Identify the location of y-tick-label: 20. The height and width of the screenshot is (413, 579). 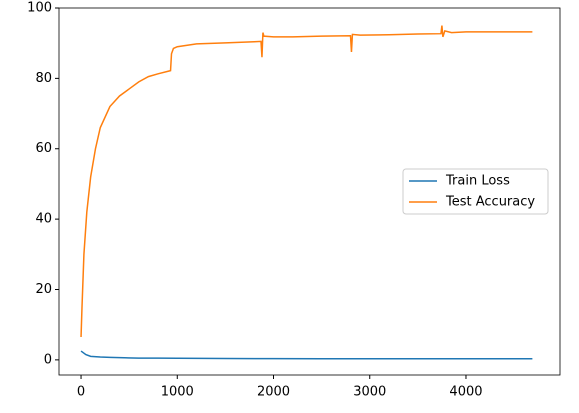
(43, 289).